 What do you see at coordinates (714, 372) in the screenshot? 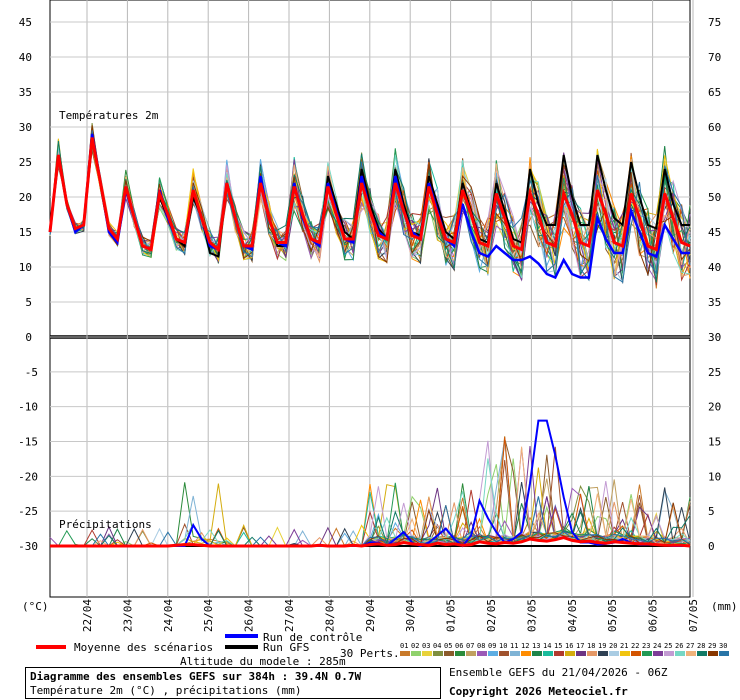
I see `precip-right-tick: 25` at bounding box center [714, 372].